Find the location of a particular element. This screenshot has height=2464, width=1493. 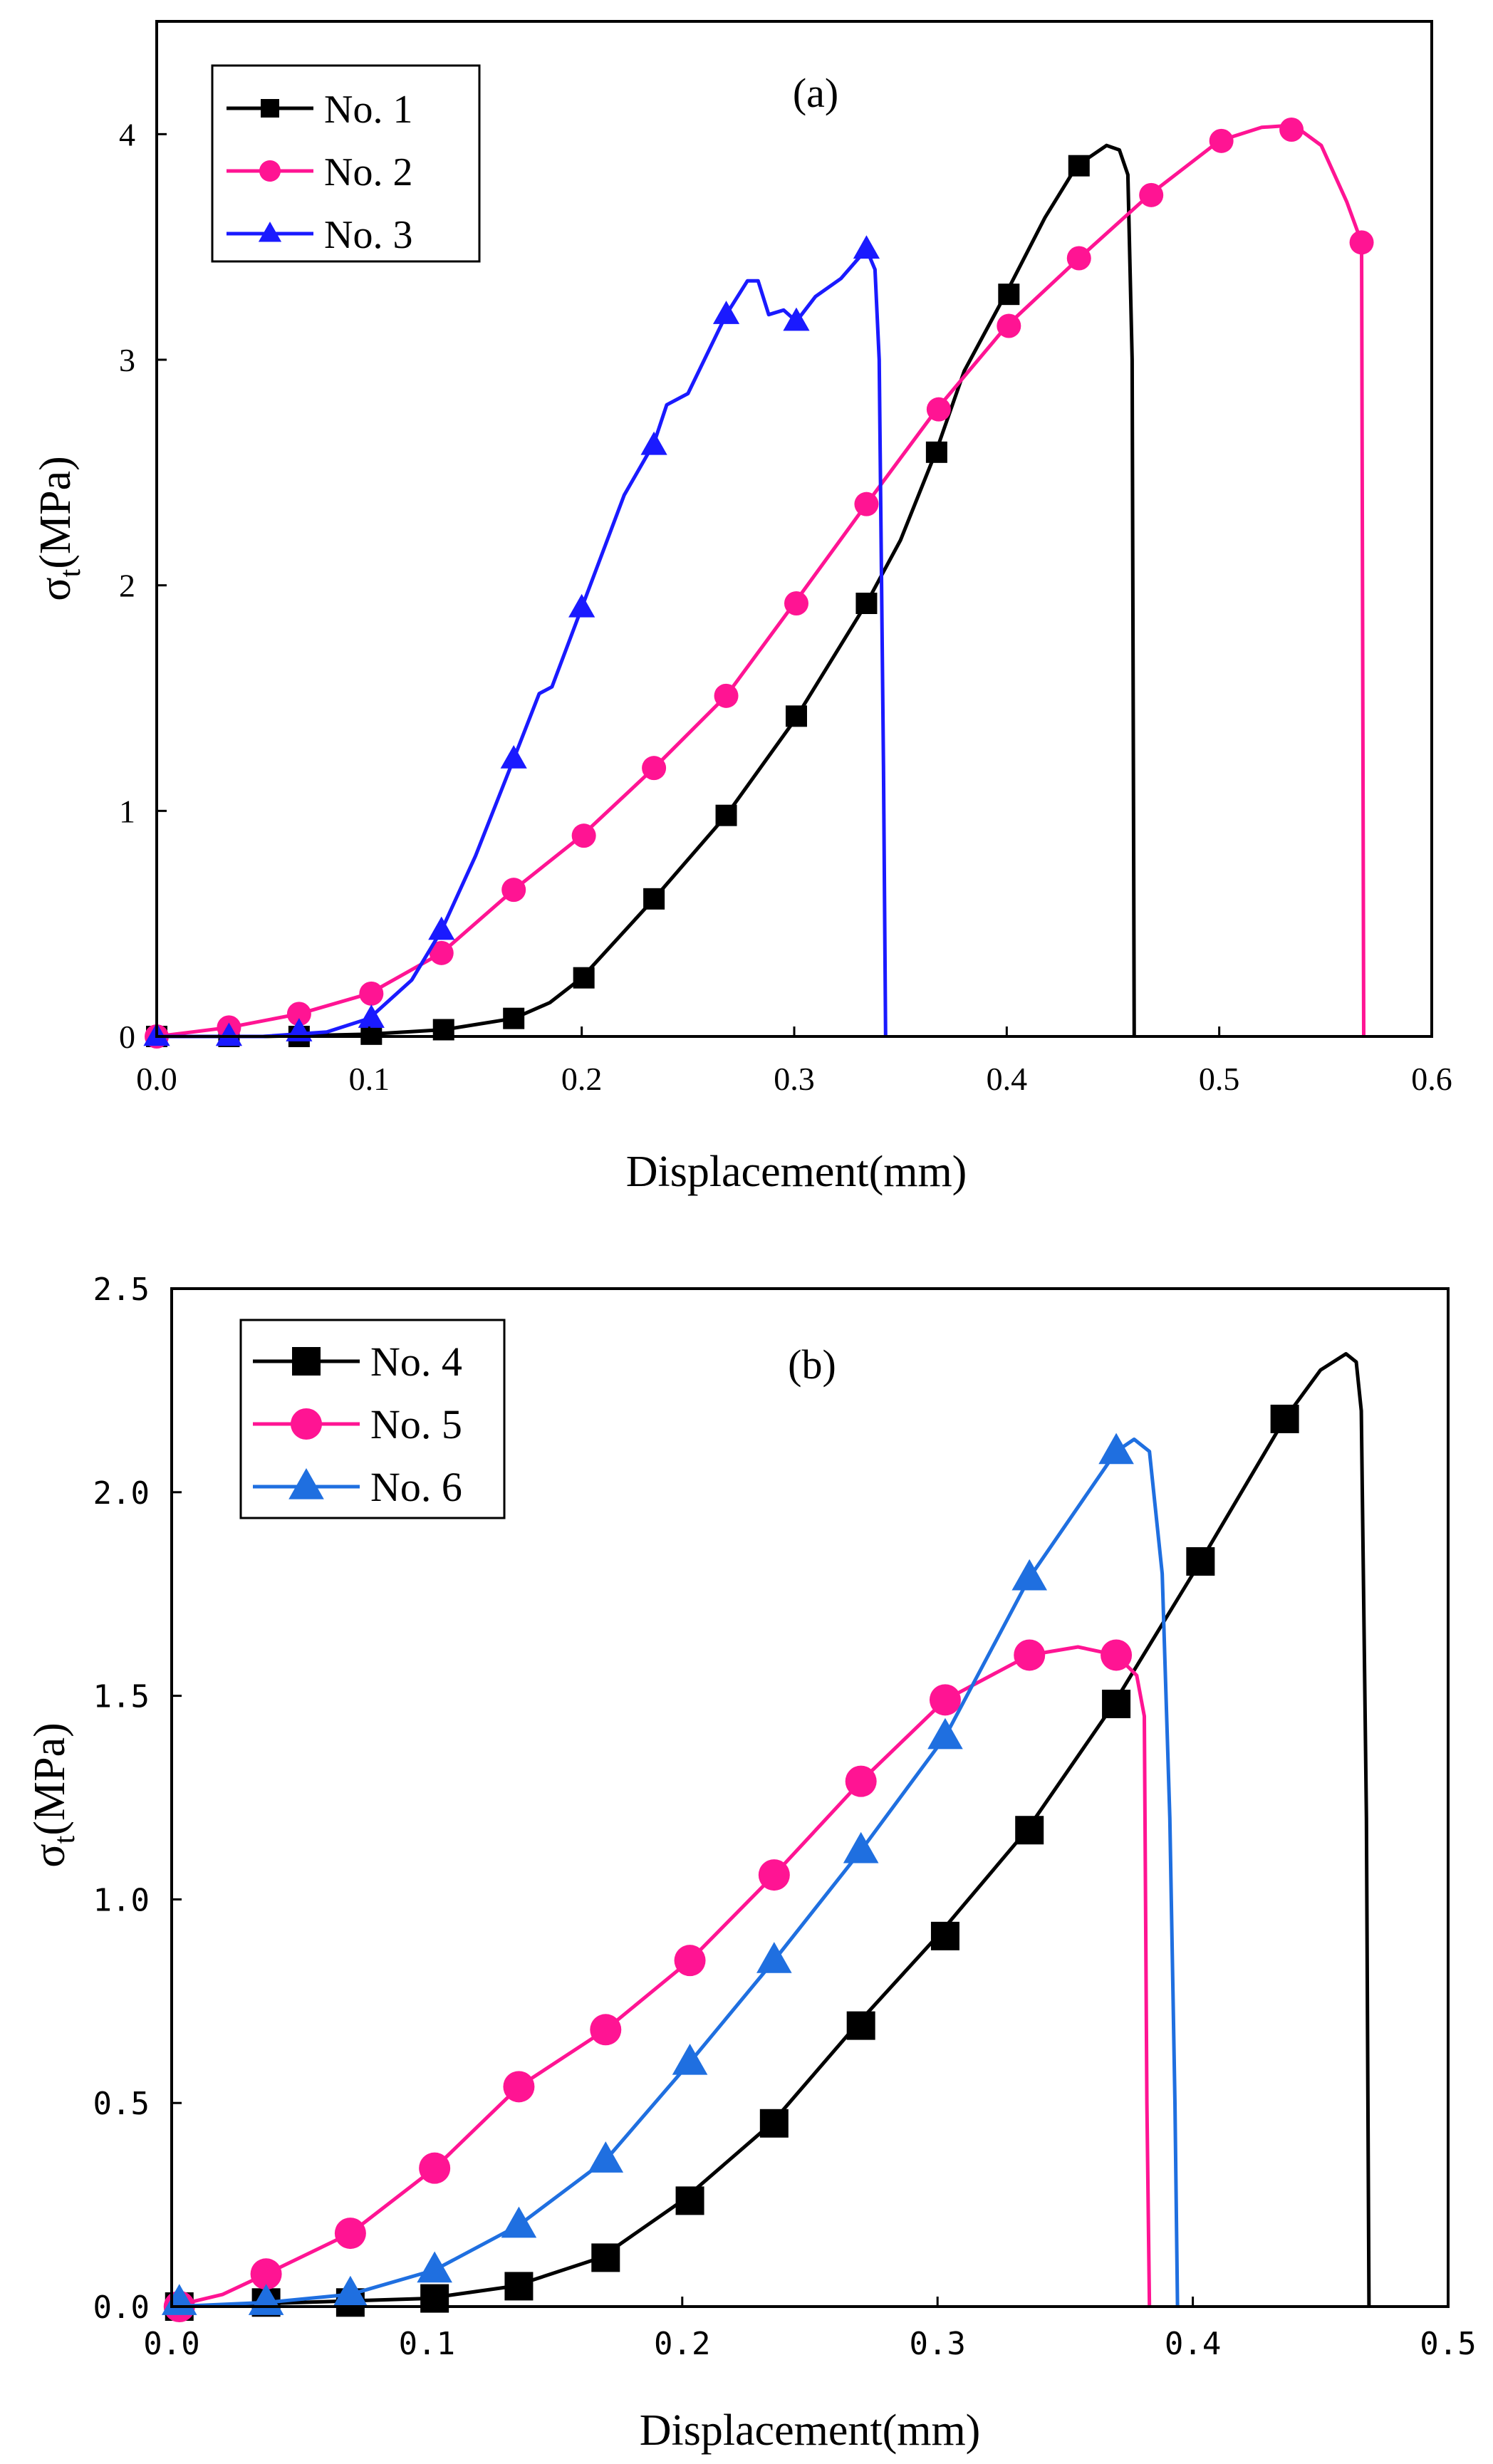

panel-a-title: (a) is located at coordinates (815, 93).